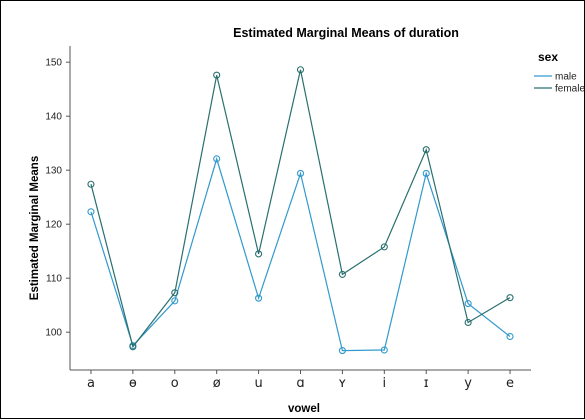  Describe the element at coordinates (133, 383) in the screenshot. I see `x-tick-label: ɵ` at that location.